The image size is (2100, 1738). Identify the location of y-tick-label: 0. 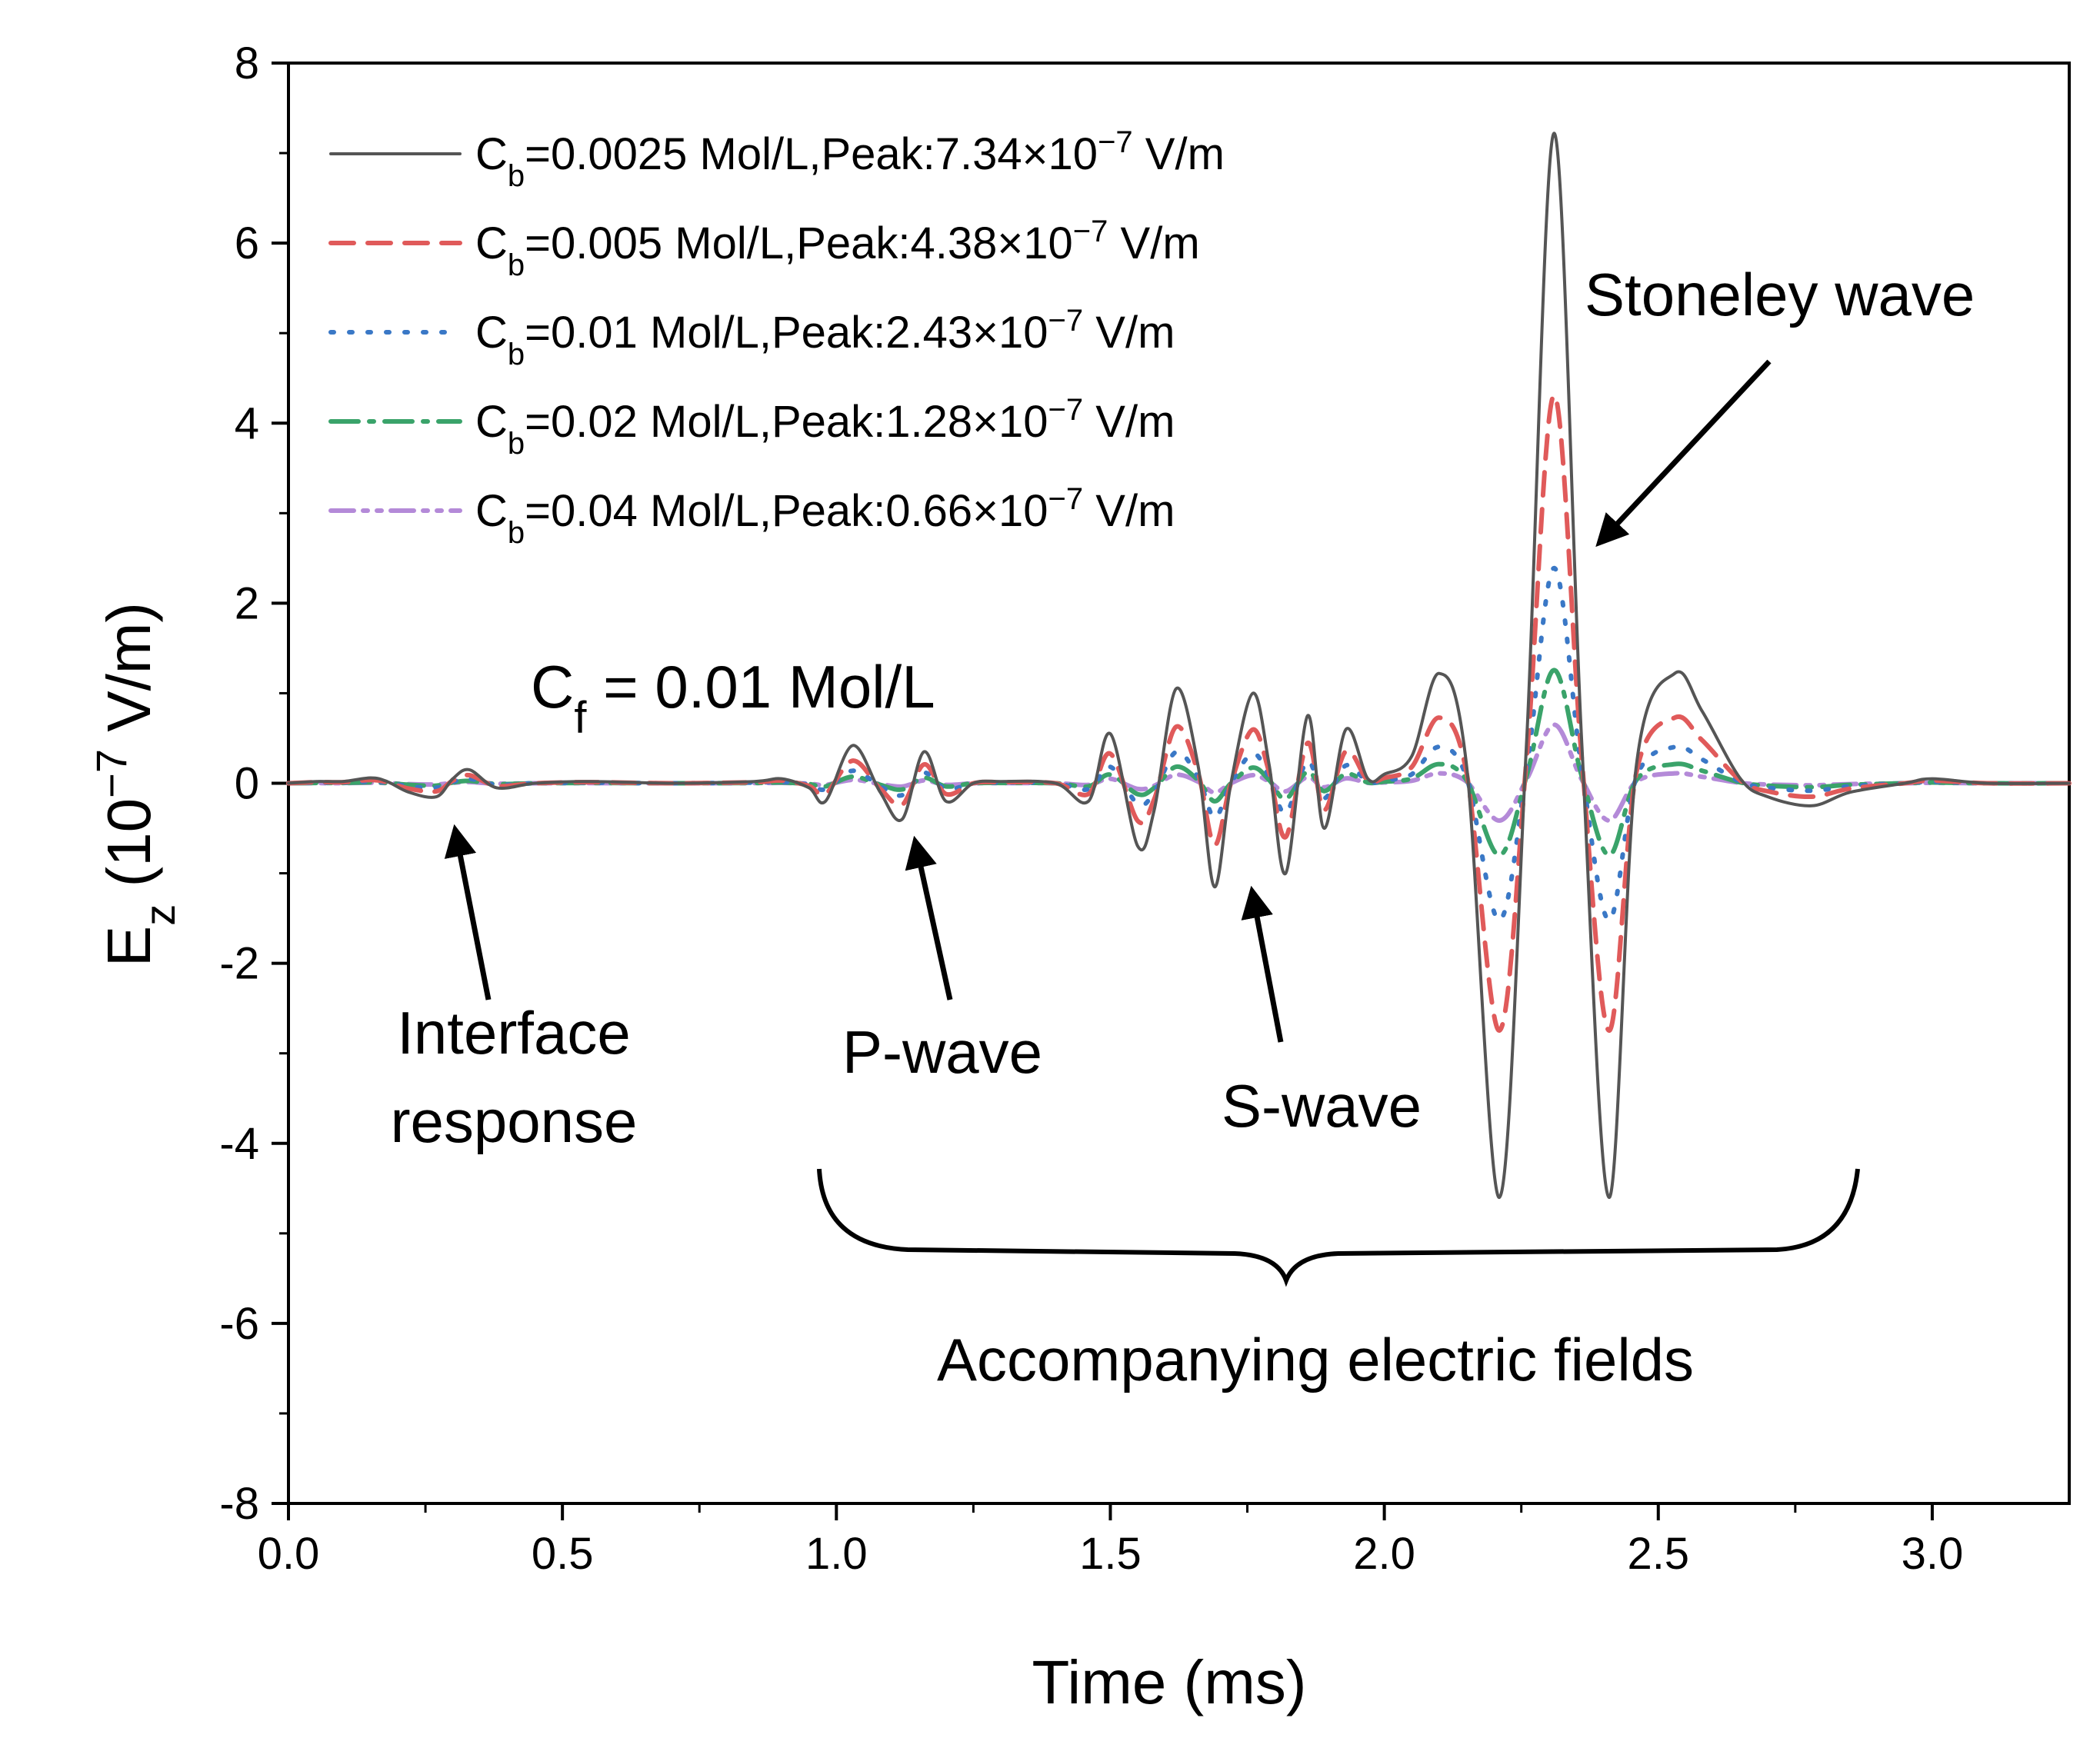
(247, 784).